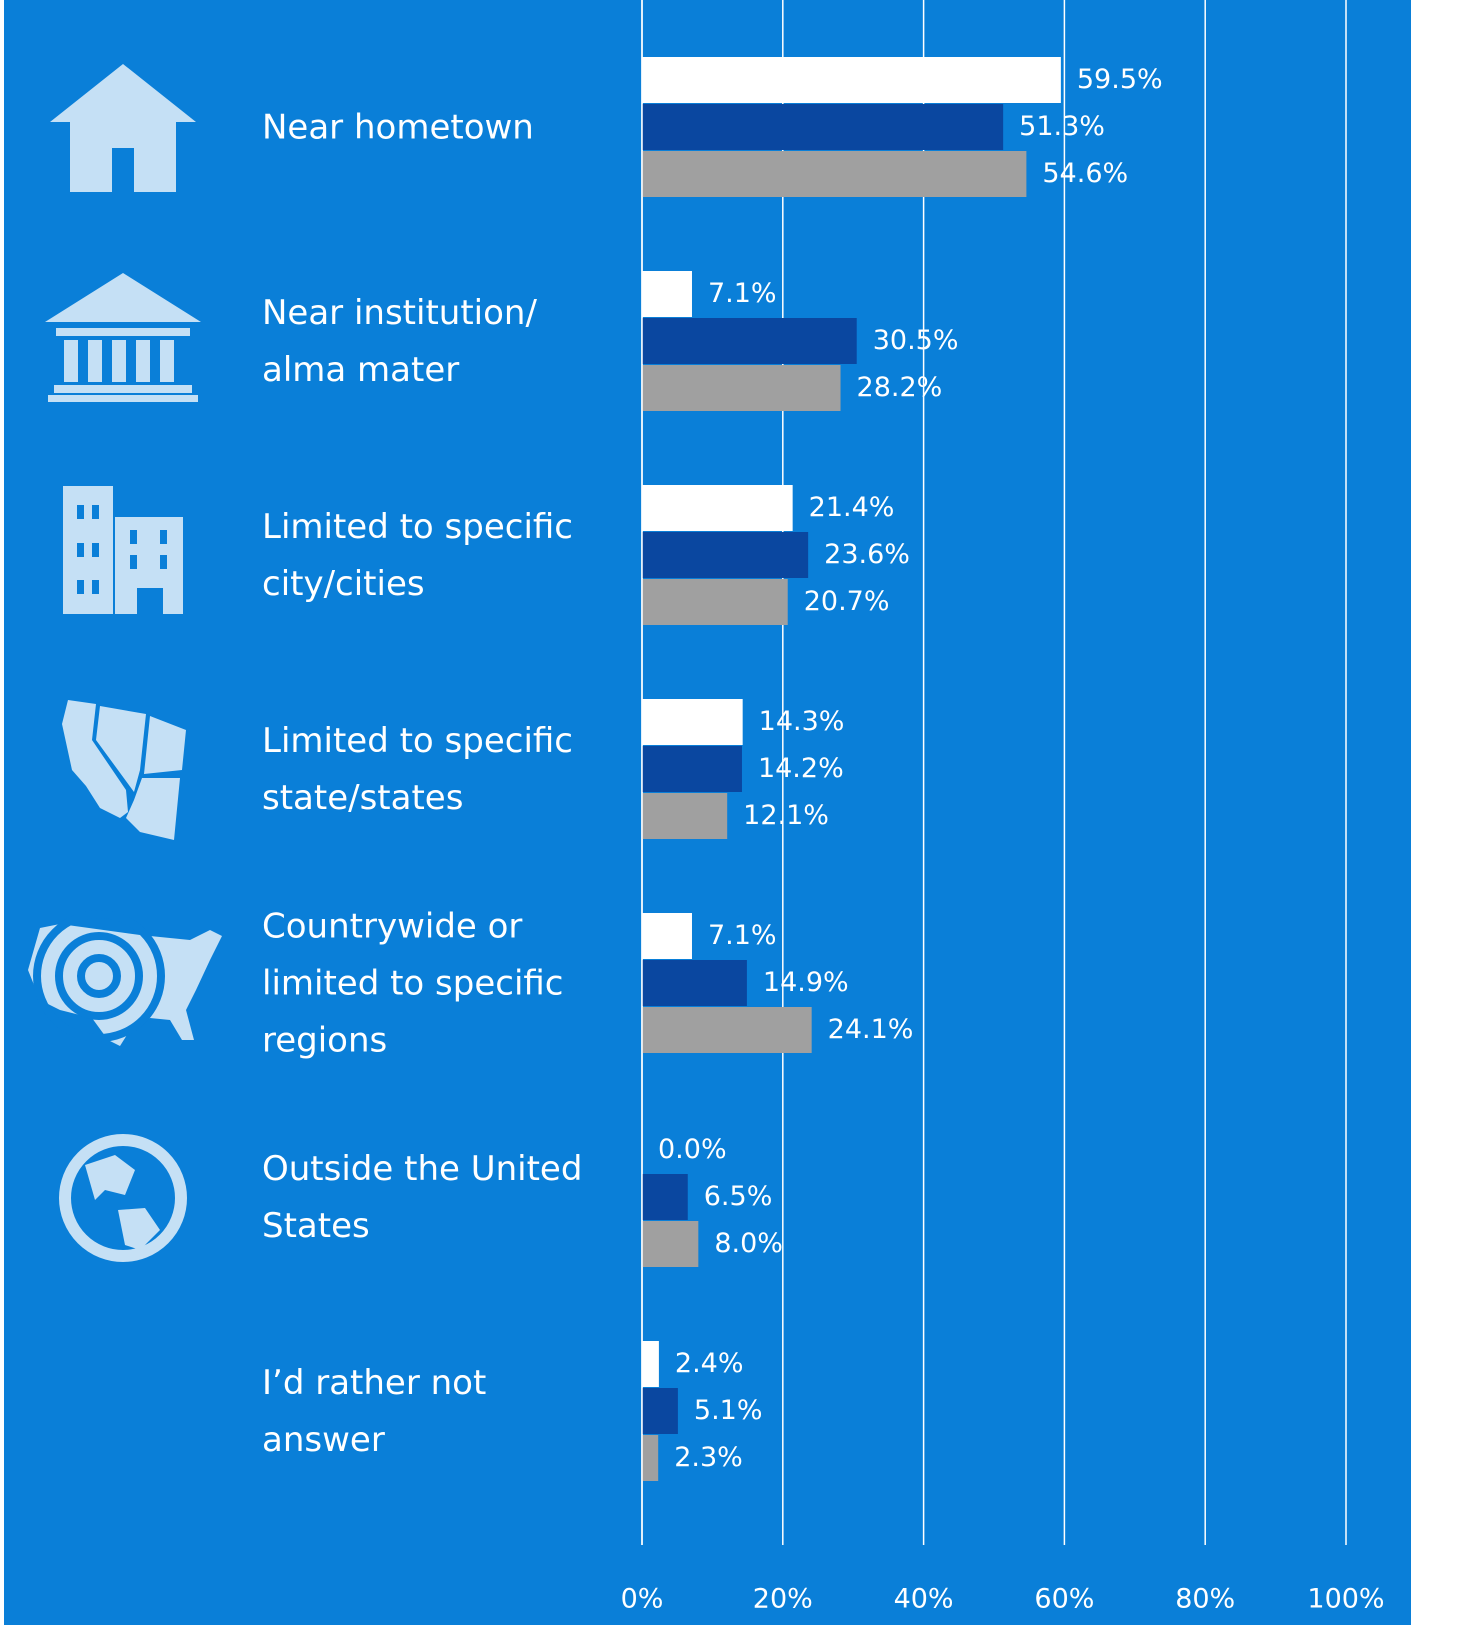 The width and height of the screenshot is (1462, 1625). Describe the element at coordinates (125, 663) in the screenshot. I see `icons` at that location.